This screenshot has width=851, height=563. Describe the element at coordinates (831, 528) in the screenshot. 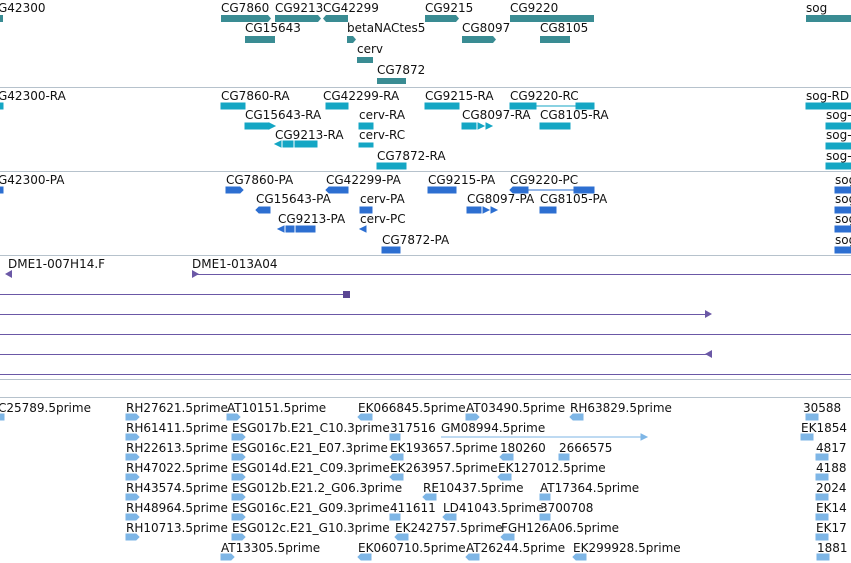

I see `feature-label: EK17` at that location.